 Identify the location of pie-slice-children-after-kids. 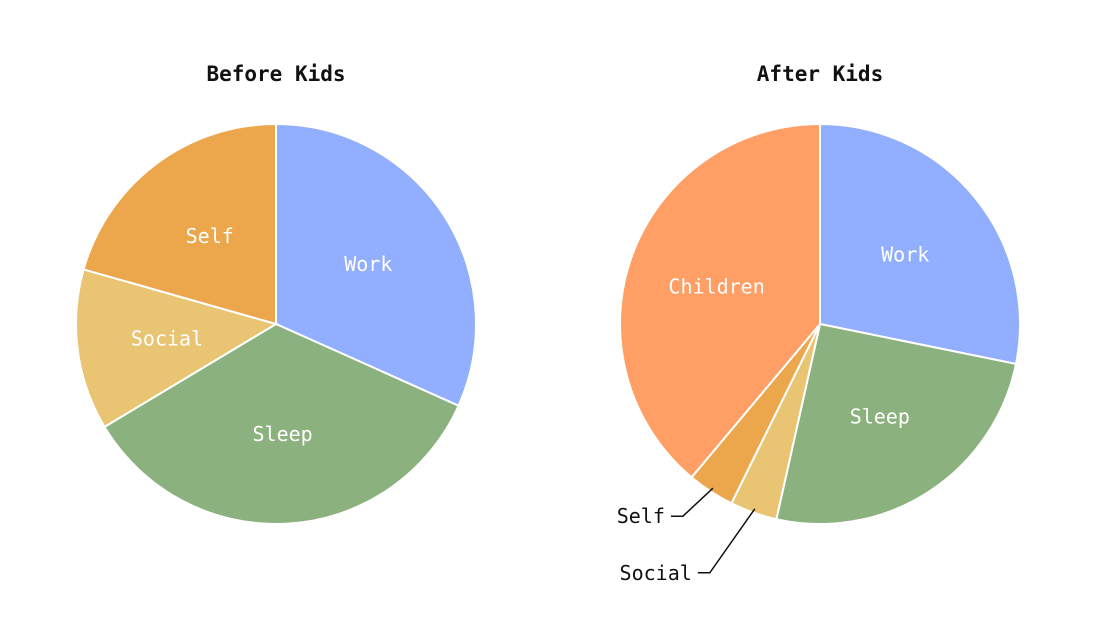
(719, 300).